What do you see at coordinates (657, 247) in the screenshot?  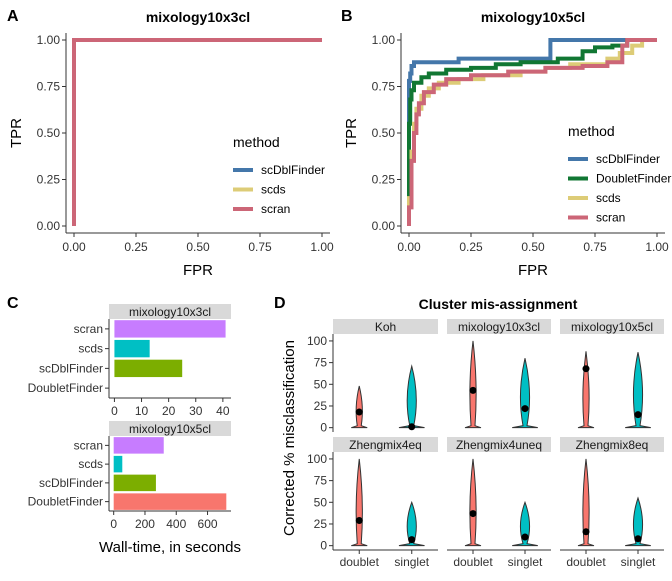 I see `x-tick-label: 1.00` at bounding box center [657, 247].